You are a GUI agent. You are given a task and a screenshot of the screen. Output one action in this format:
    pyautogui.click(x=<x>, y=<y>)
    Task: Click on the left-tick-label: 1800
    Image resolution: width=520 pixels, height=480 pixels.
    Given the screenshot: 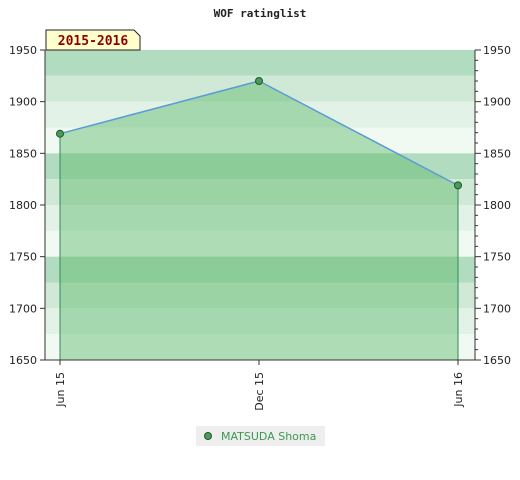 What is the action you would take?
    pyautogui.click(x=23, y=205)
    